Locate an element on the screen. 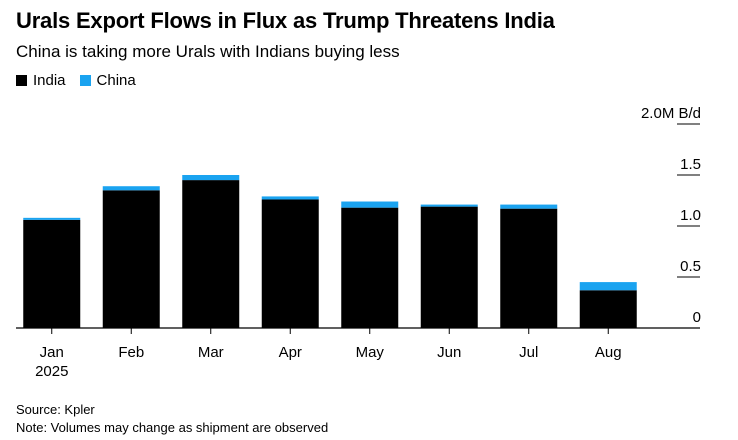  bar-india-jun is located at coordinates (449, 267).